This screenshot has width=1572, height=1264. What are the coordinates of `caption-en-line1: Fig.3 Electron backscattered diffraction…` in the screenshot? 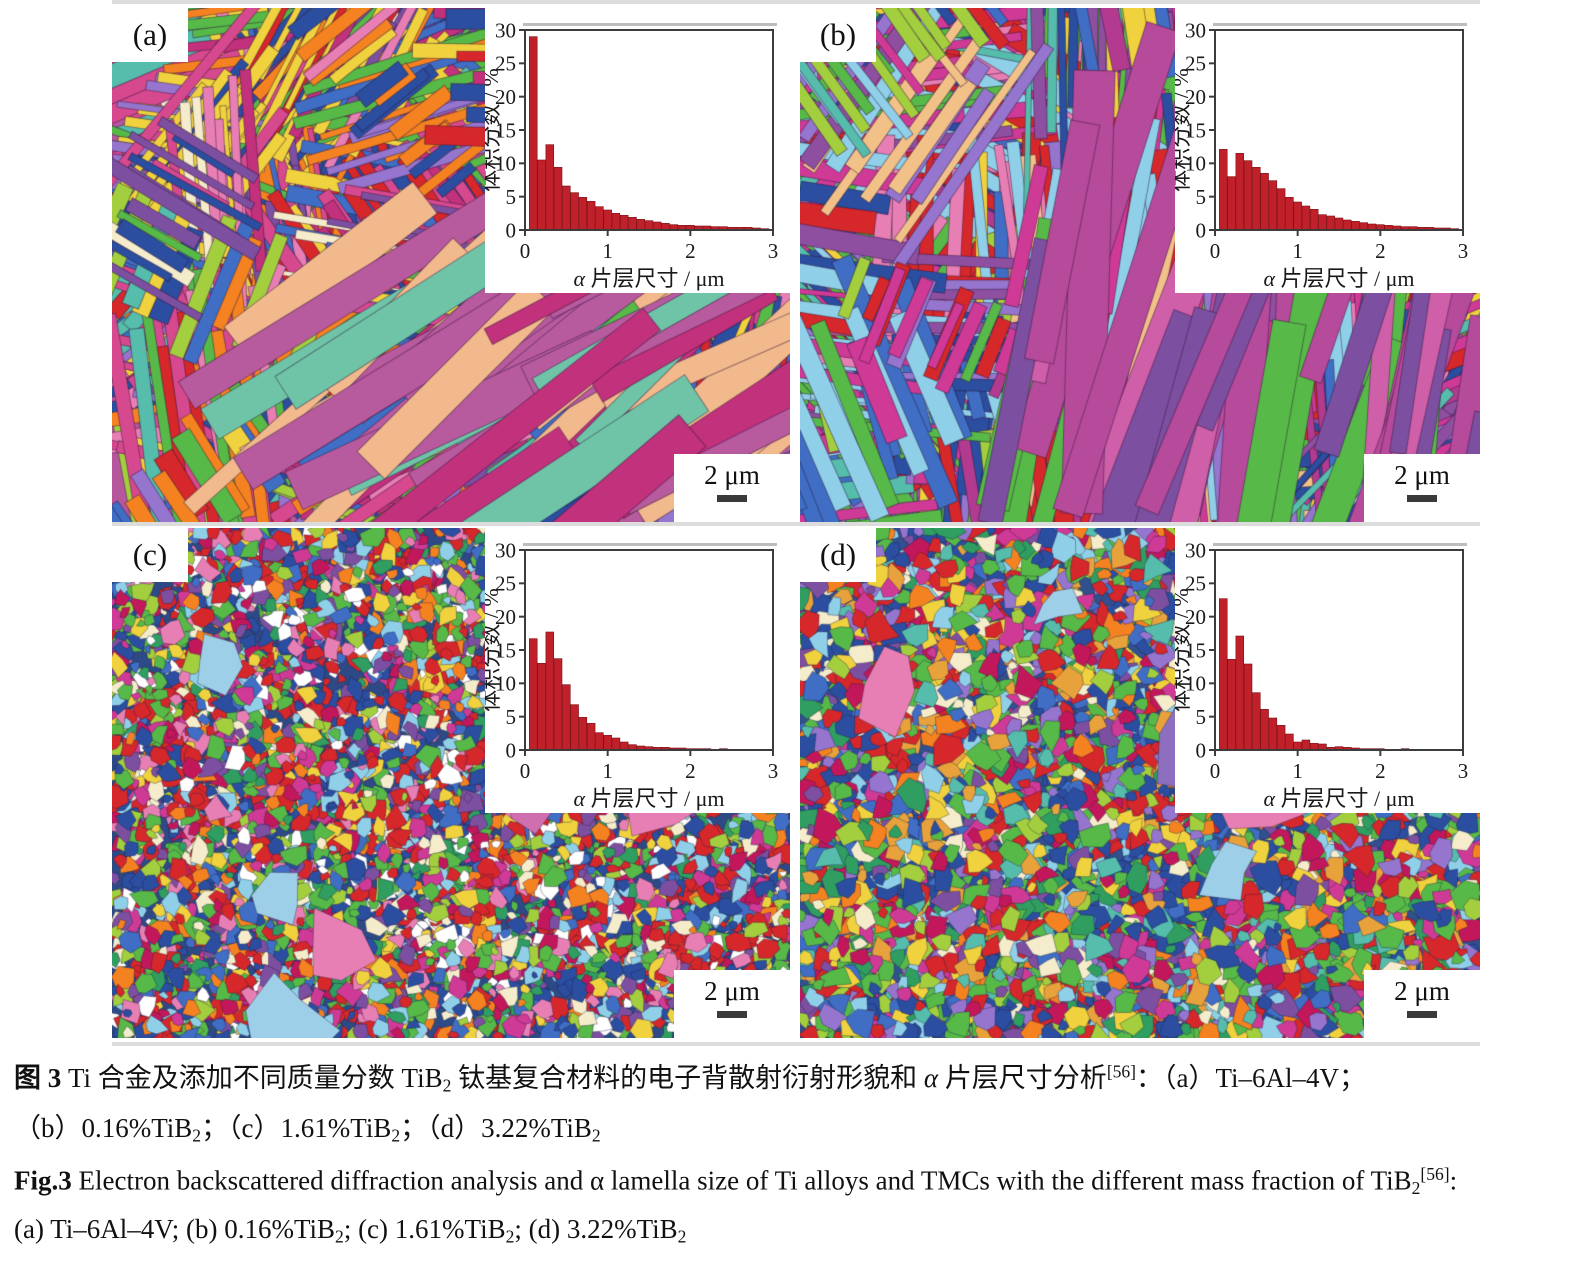 It's located at (735, 1181).